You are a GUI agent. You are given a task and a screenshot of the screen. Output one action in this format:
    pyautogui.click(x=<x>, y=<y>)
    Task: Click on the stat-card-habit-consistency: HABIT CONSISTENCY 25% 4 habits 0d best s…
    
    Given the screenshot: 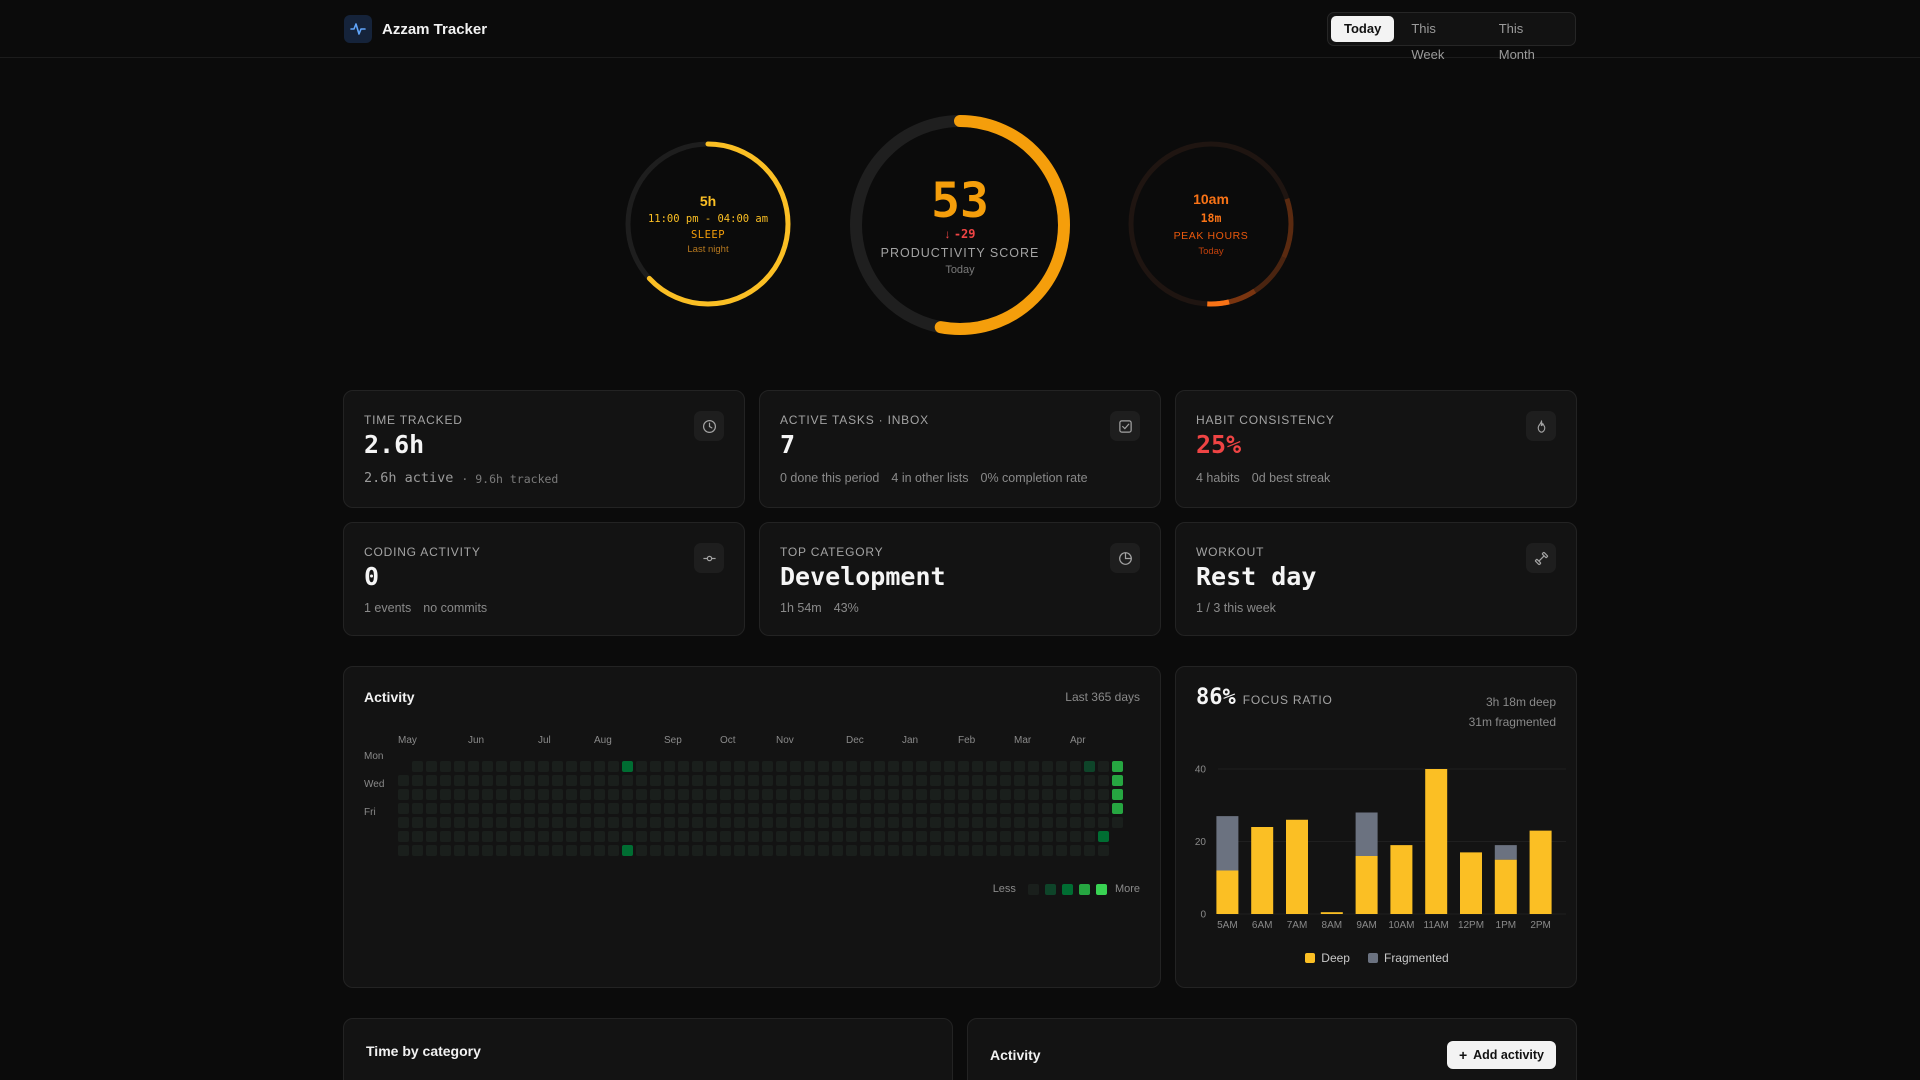 What is the action you would take?
    pyautogui.click(x=1376, y=449)
    